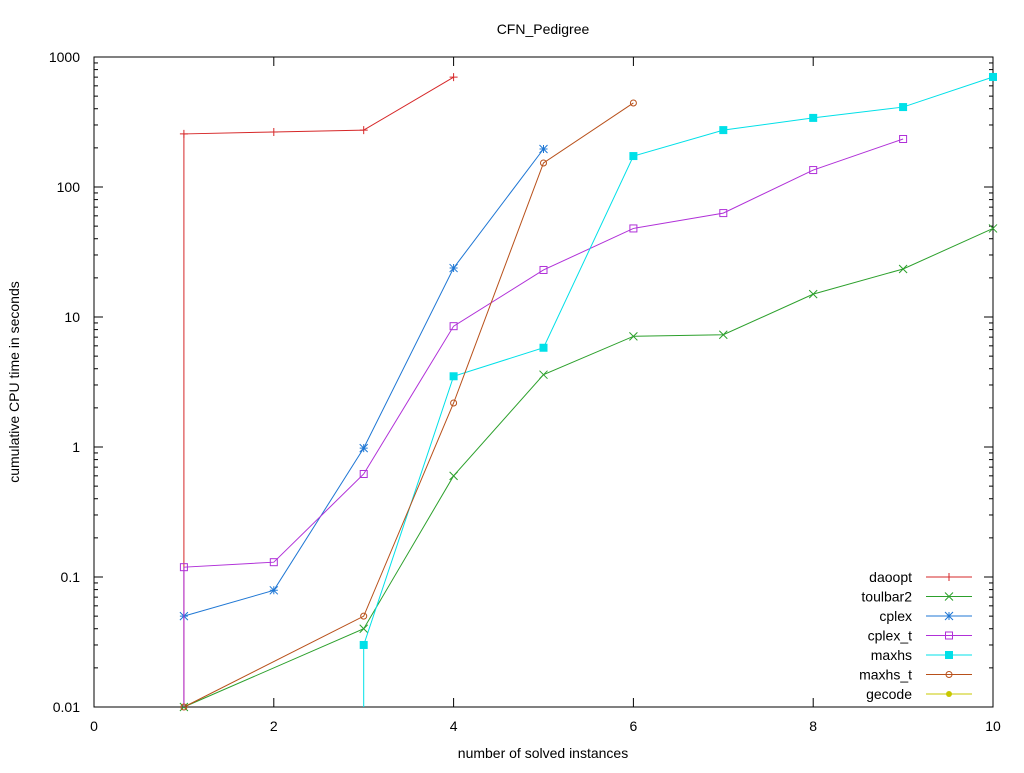  Describe the element at coordinates (920, 577) in the screenshot. I see `legend-entry: daoopt` at that location.